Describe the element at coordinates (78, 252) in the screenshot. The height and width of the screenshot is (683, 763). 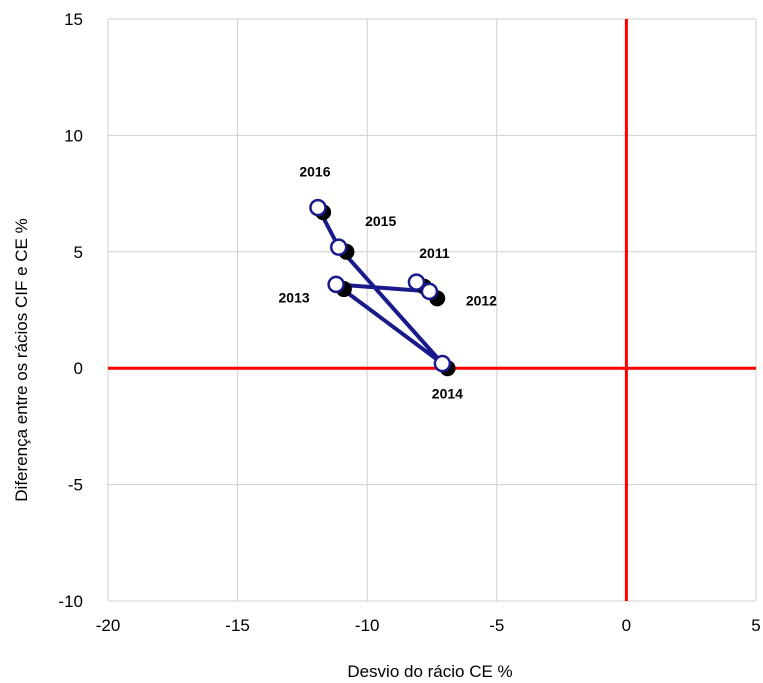
I see `y-tick-label: 5` at that location.